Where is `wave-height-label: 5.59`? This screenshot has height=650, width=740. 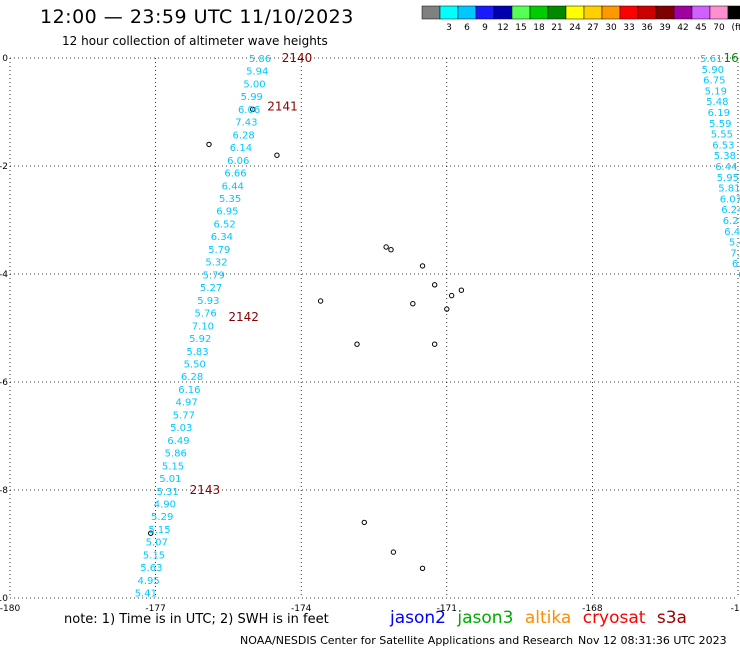 wave-height-label: 5.59 is located at coordinates (720, 124).